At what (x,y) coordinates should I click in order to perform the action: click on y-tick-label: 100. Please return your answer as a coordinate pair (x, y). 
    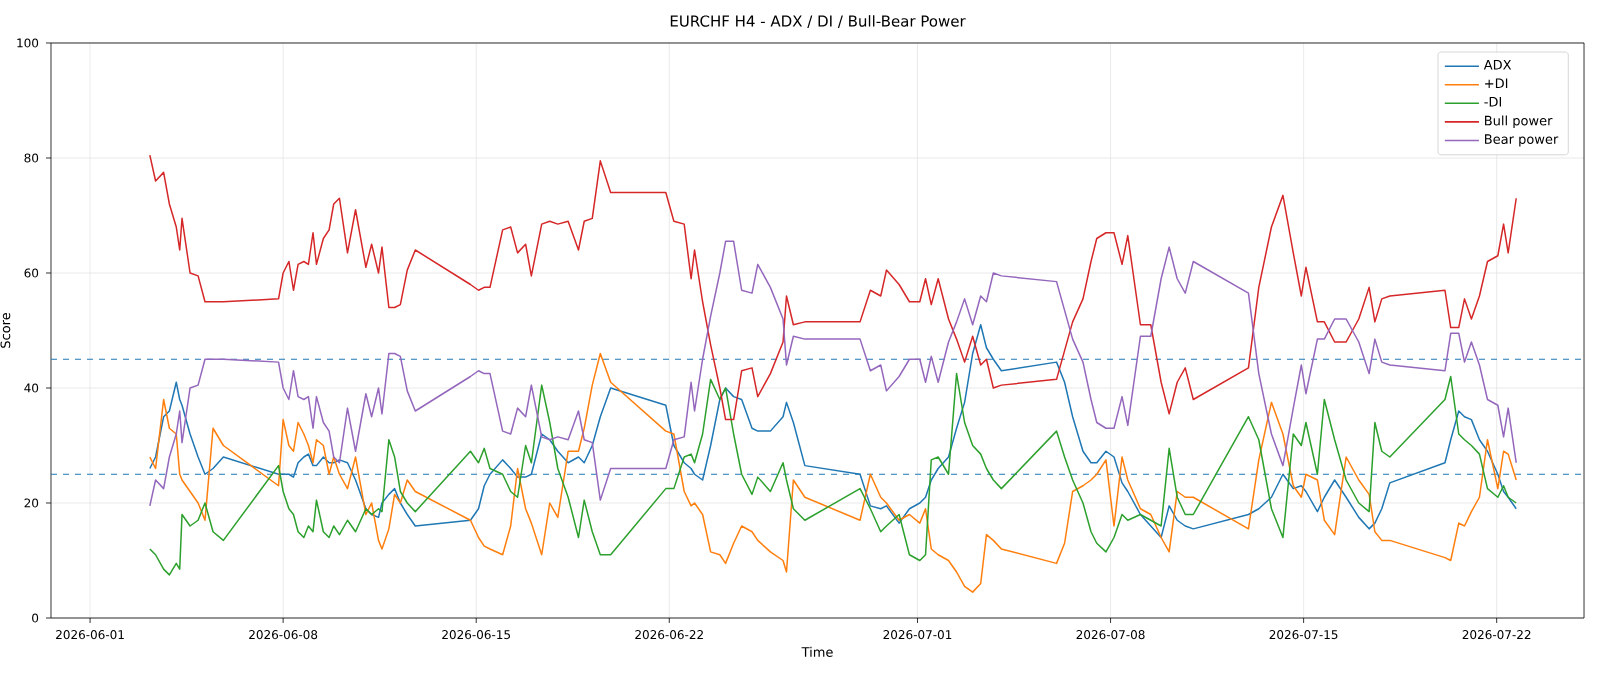
    Looking at the image, I should click on (28, 43).